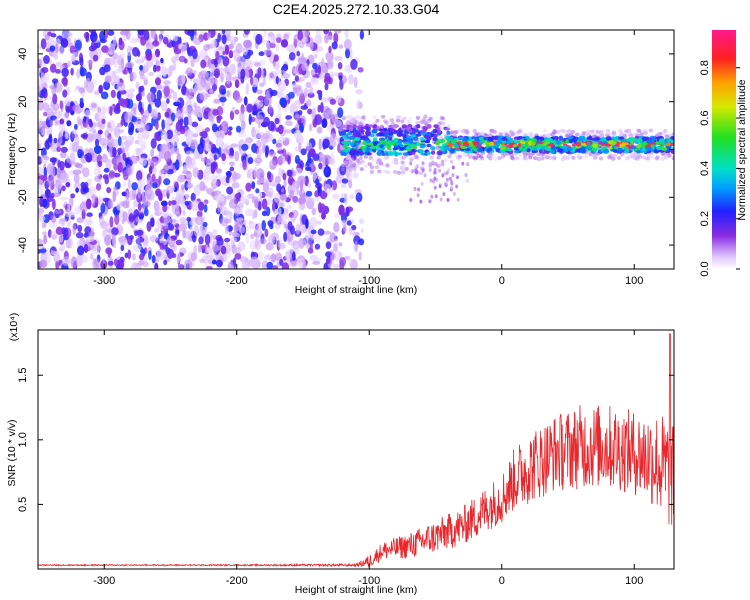  Describe the element at coordinates (237, 281) in the screenshot. I see `spectrogram-x-tick-label: -200` at that location.